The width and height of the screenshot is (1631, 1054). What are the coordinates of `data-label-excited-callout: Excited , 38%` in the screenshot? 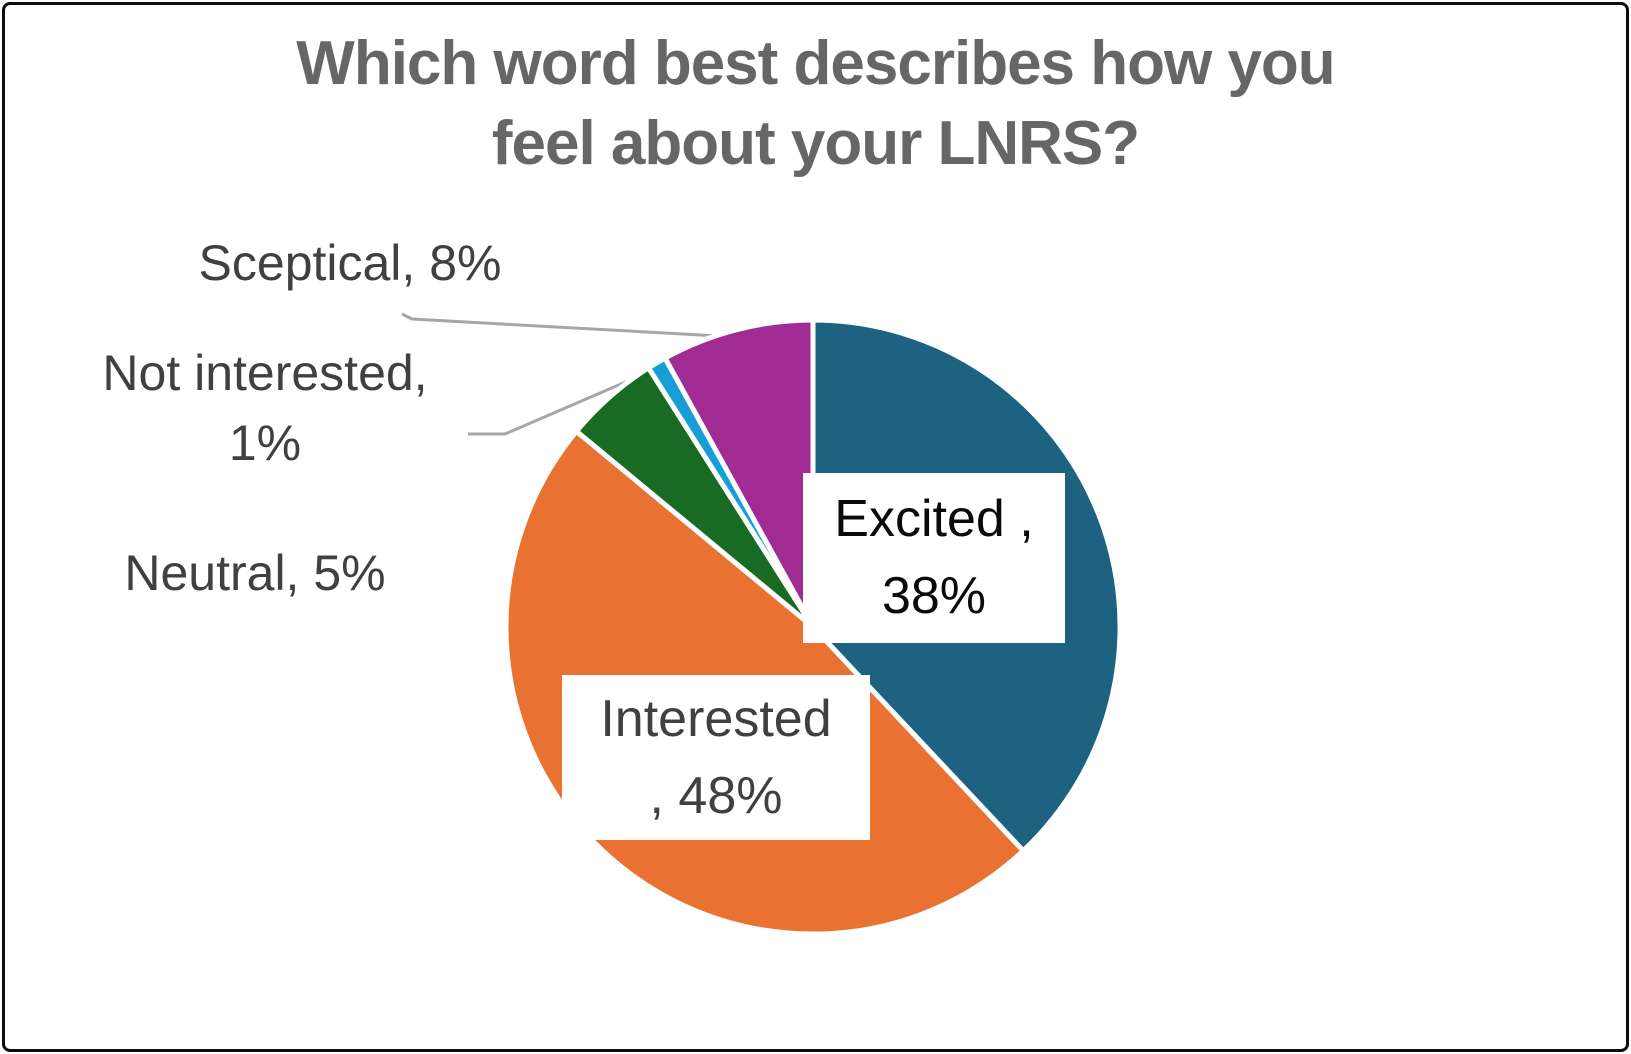 It's located at (934, 558).